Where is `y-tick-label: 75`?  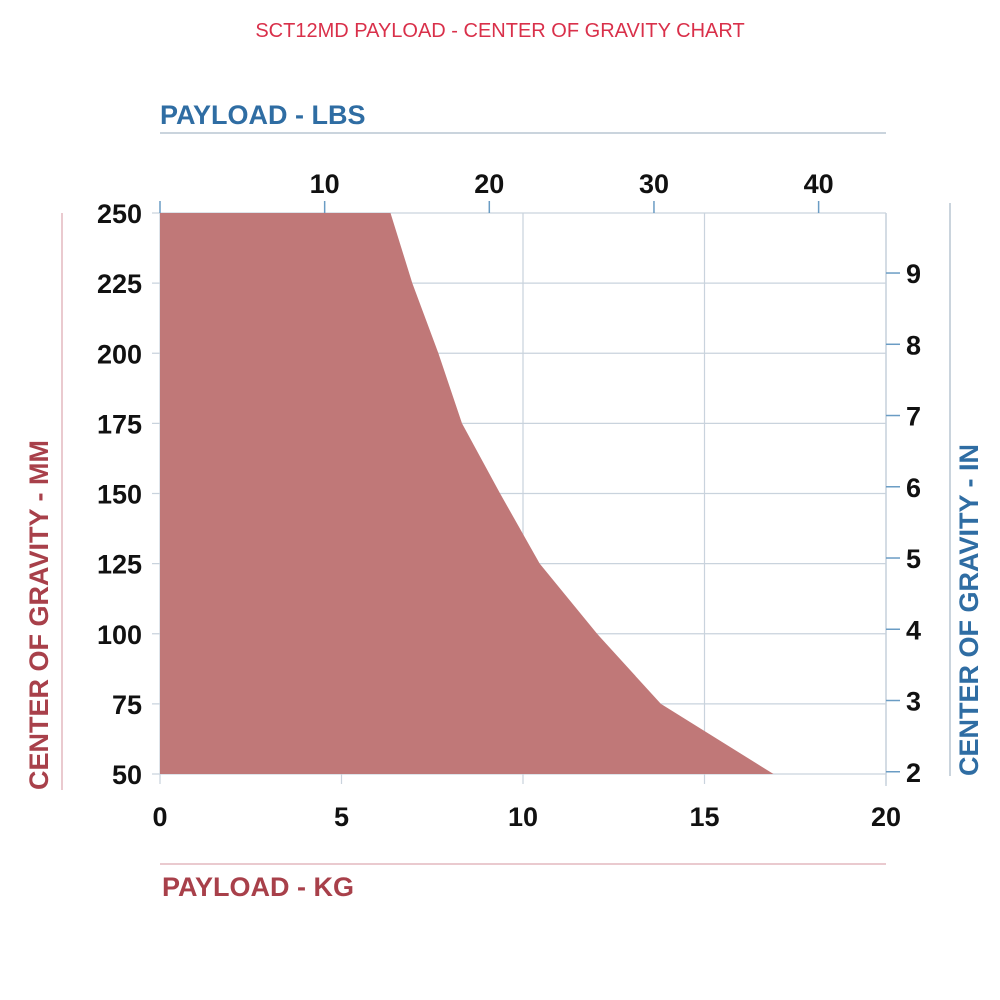
y-tick-label: 75 is located at coordinates (127, 705).